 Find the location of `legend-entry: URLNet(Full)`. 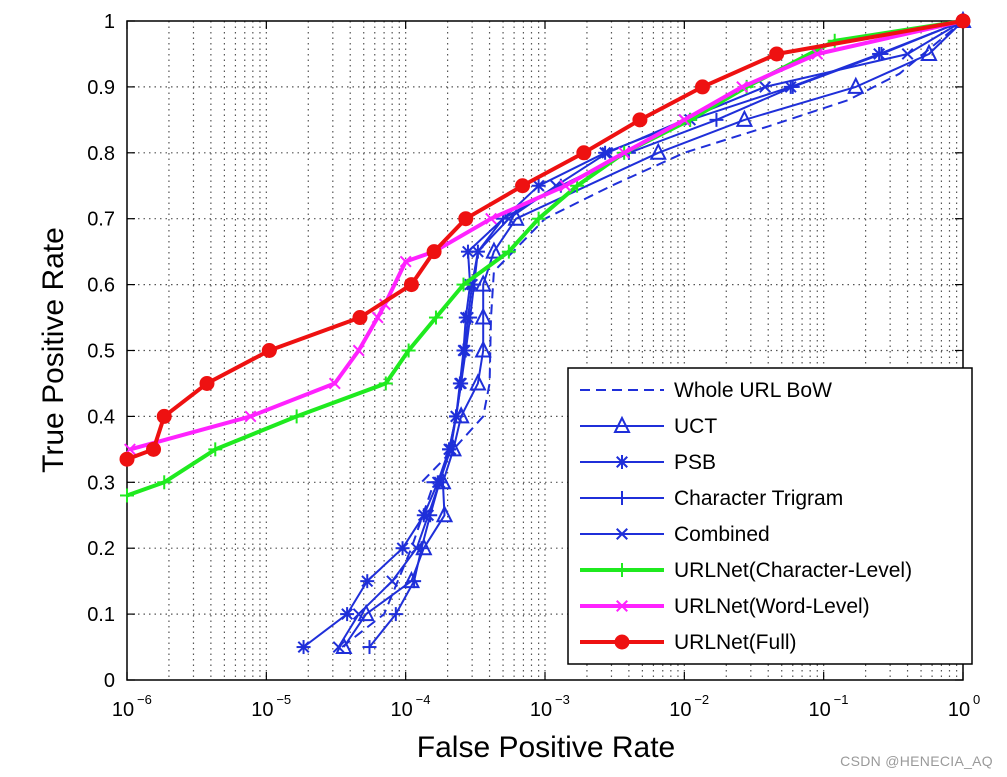

legend-entry: URLNet(Full) is located at coordinates (688, 642).